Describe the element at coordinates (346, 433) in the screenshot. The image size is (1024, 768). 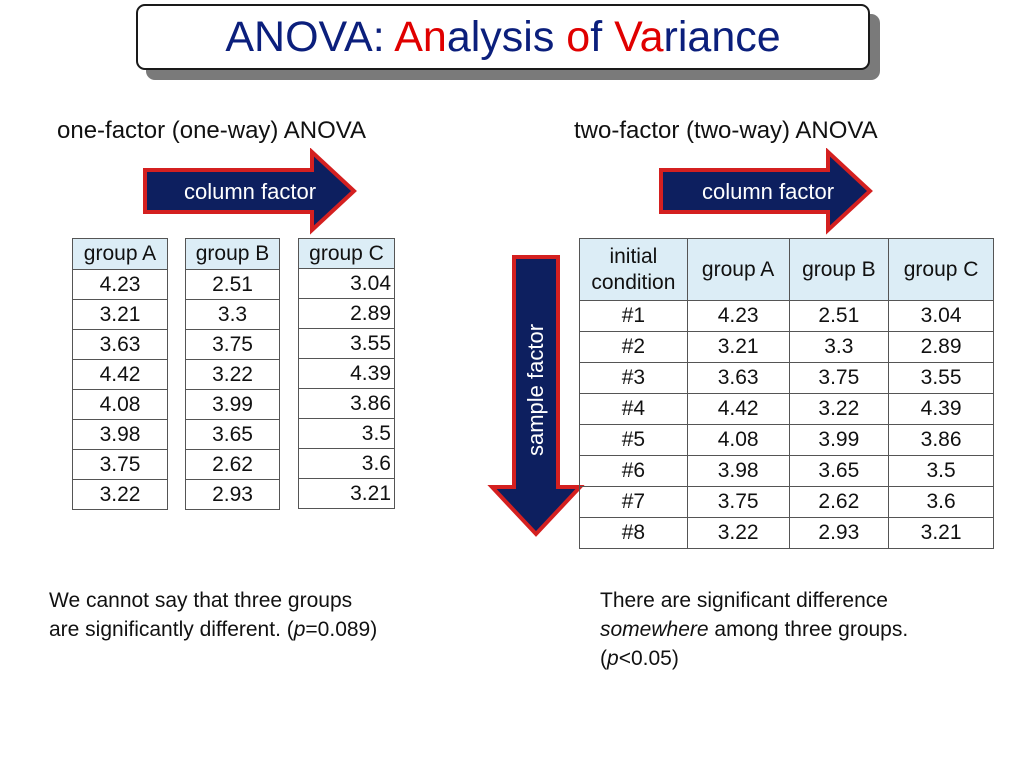
I see `table-row: 3.5` at that location.